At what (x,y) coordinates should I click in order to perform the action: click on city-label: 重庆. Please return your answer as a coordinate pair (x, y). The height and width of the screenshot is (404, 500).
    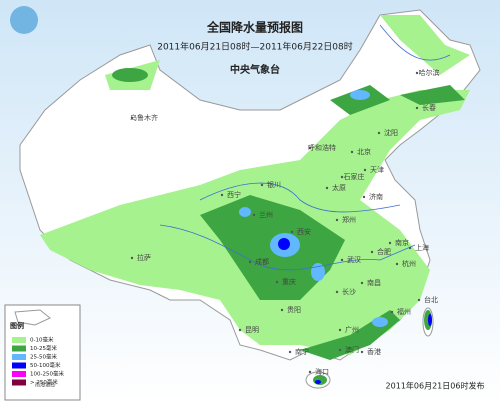
    Looking at the image, I should click on (289, 281).